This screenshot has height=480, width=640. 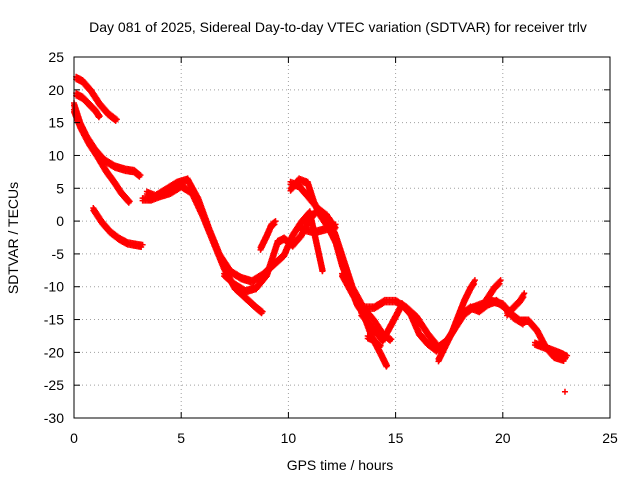 What do you see at coordinates (88, 105) in the screenshot?
I see `series-track-d` at bounding box center [88, 105].